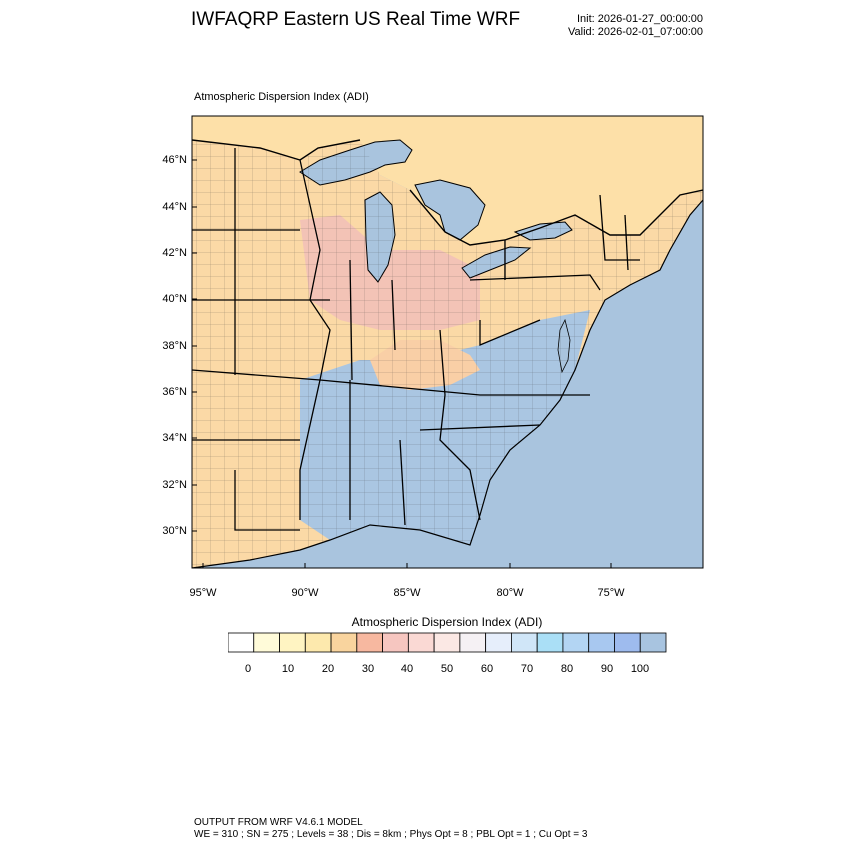 This screenshot has height=850, width=850. What do you see at coordinates (174, 485) in the screenshot?
I see `lat-label-32n: 32°N` at bounding box center [174, 485].